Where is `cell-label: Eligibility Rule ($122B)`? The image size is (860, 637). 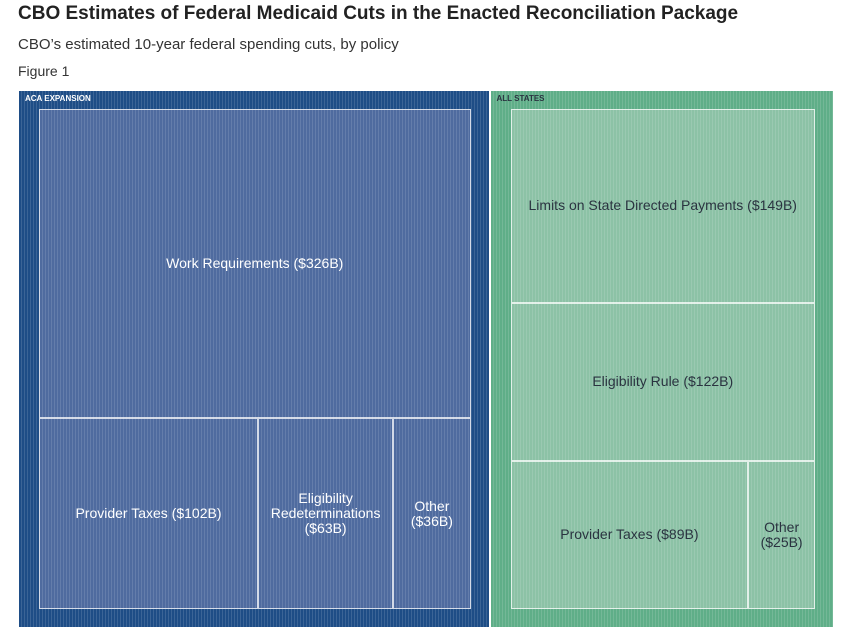 cell-label: Eligibility Rule ($122B) is located at coordinates (663, 381).